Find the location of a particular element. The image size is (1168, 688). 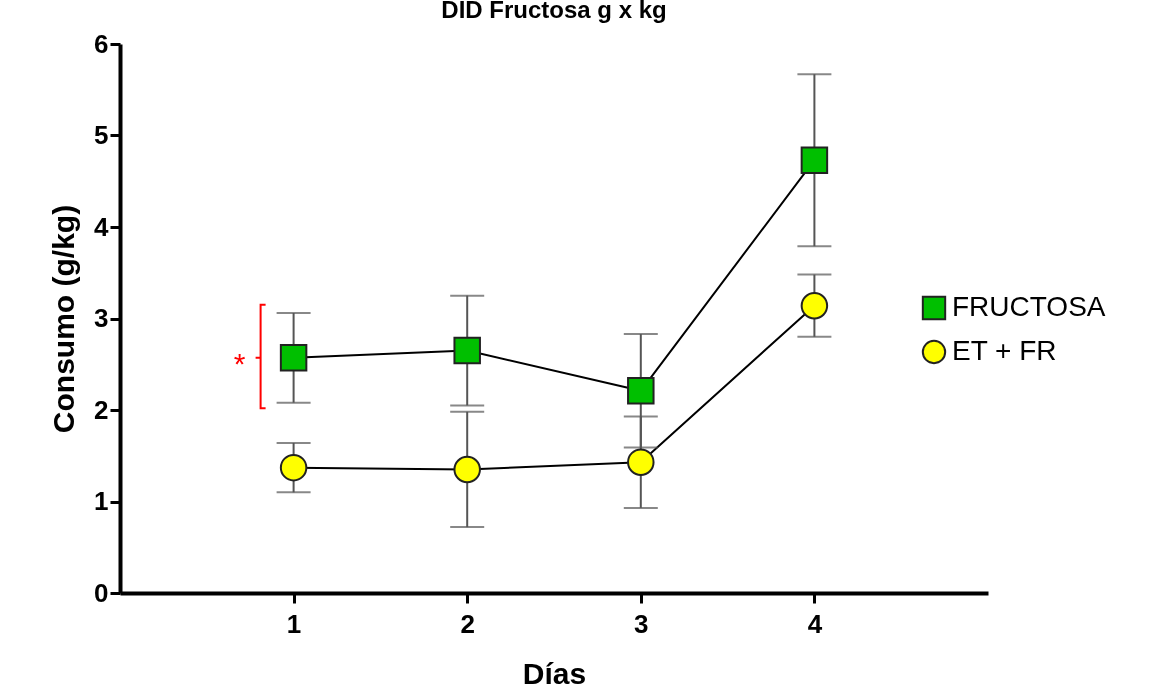

x-tick-label: 4 is located at coordinates (815, 623).